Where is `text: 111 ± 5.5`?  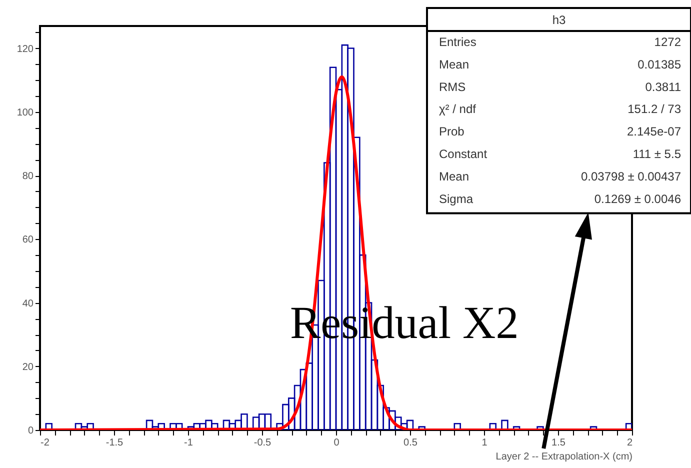 text: 111 ± 5.5 is located at coordinates (657, 154).